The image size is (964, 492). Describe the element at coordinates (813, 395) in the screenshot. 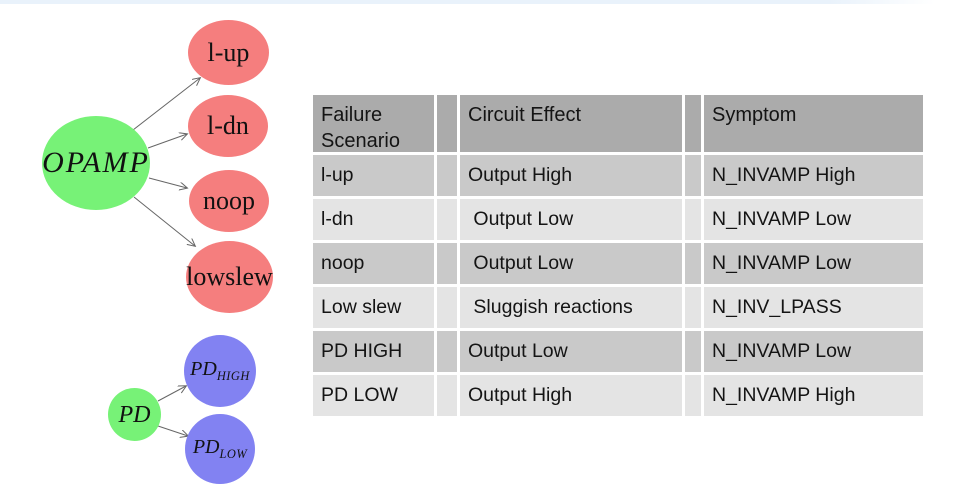

I see `cell-symptom-pd-low: N_INVAMP High` at that location.